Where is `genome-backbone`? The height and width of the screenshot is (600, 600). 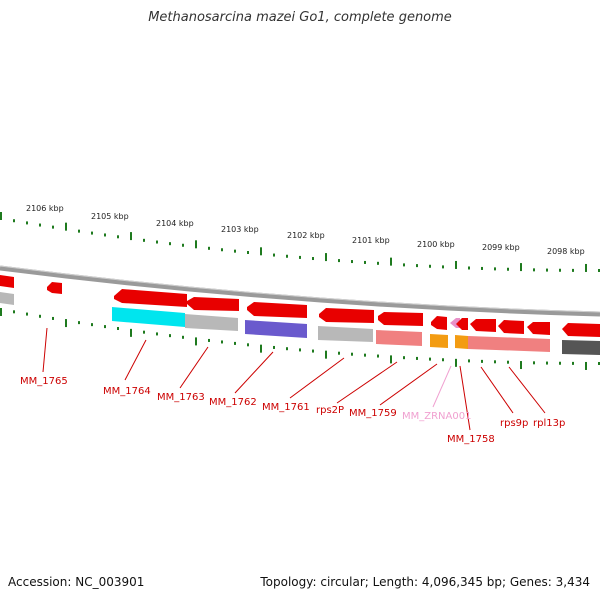 genome-backbone is located at coordinates (300, 291).